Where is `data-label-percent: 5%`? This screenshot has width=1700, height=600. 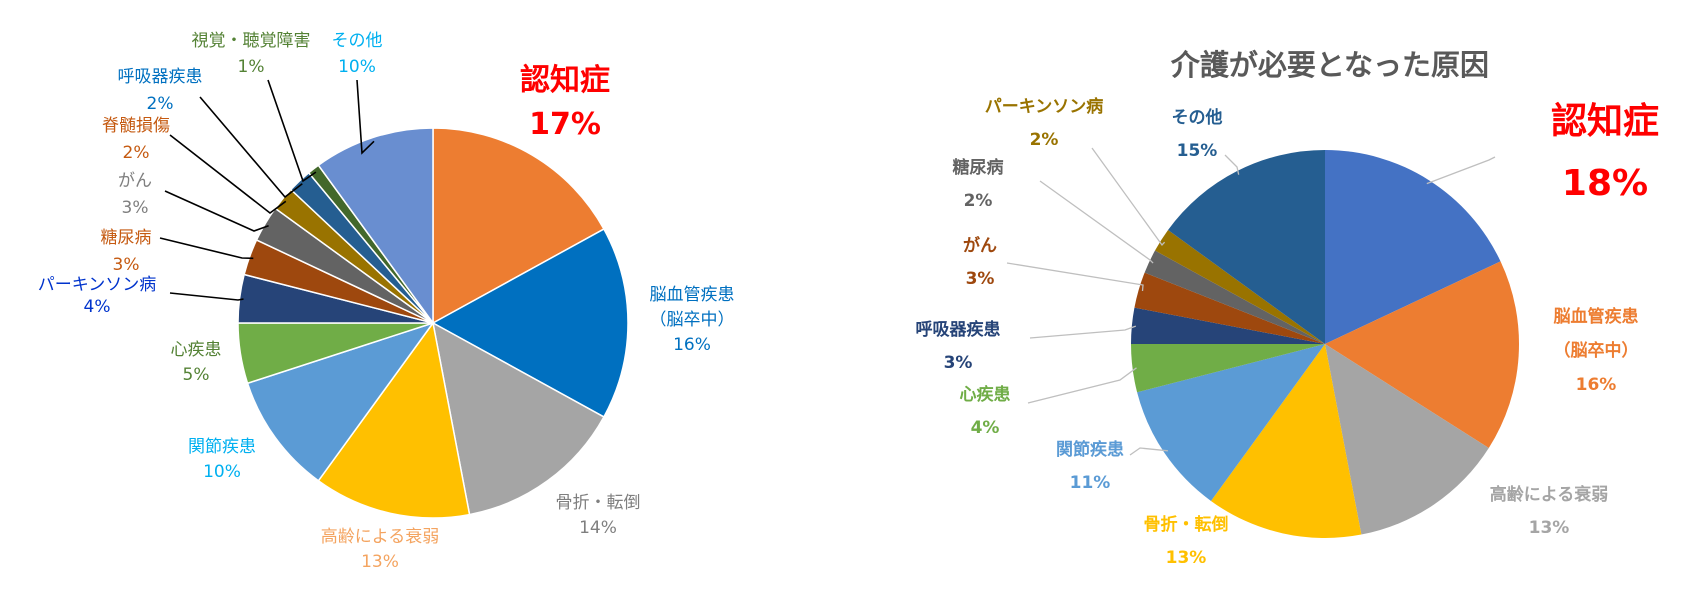
data-label-percent: 5% is located at coordinates (196, 375).